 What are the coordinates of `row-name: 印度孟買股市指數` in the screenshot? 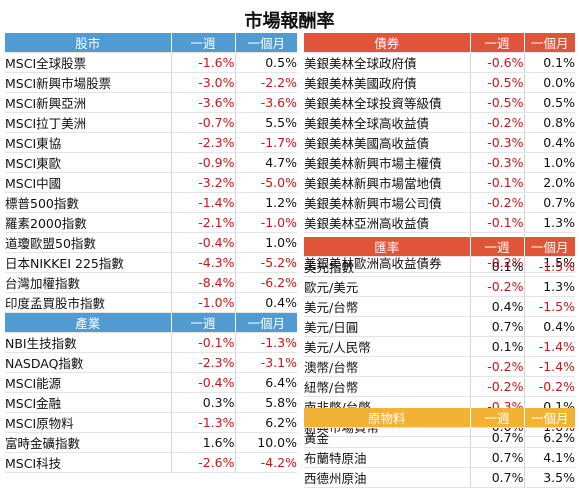 It's located at (88, 302).